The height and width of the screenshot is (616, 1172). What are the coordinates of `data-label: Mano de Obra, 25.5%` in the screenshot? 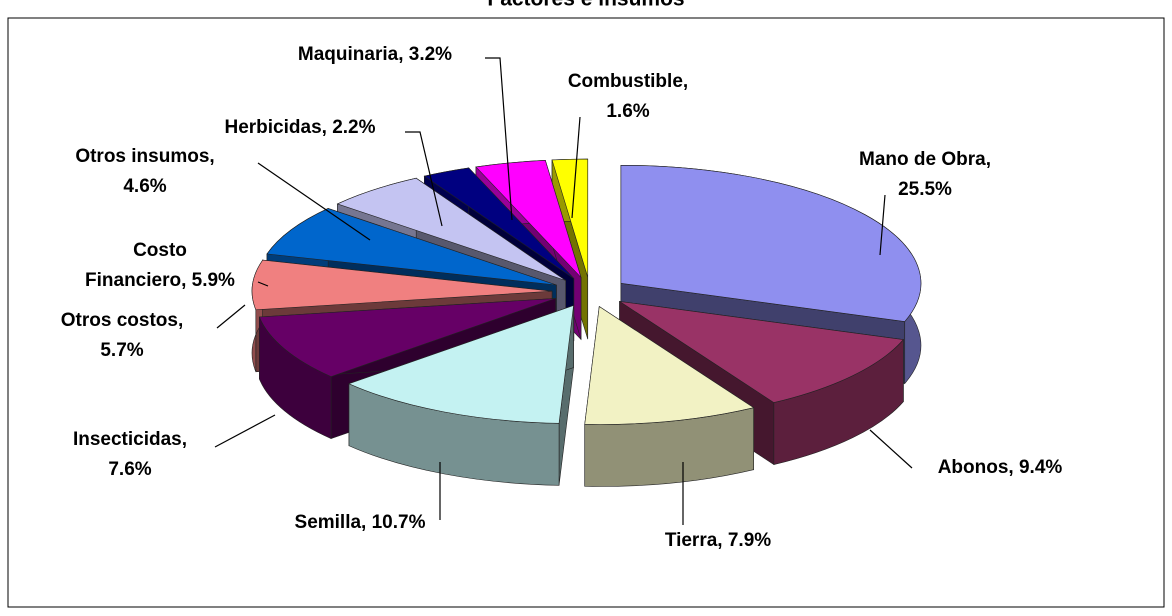 It's located at (925, 174).